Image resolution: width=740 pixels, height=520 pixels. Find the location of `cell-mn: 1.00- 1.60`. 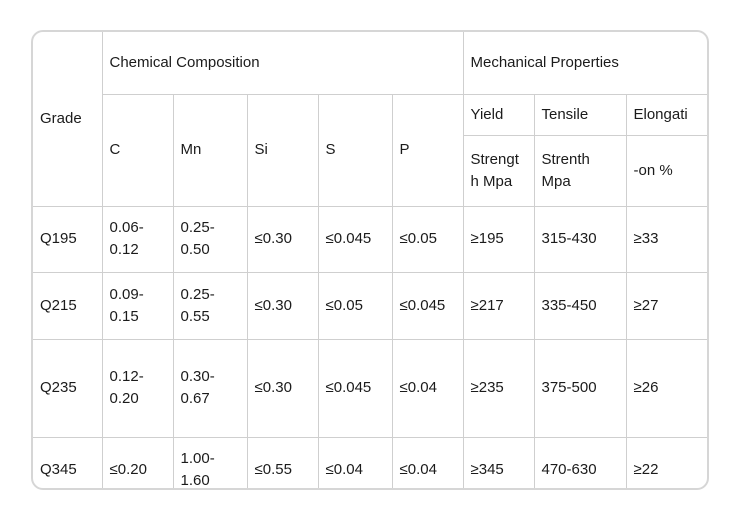

cell-mn: 1.00- 1.60 is located at coordinates (210, 462).